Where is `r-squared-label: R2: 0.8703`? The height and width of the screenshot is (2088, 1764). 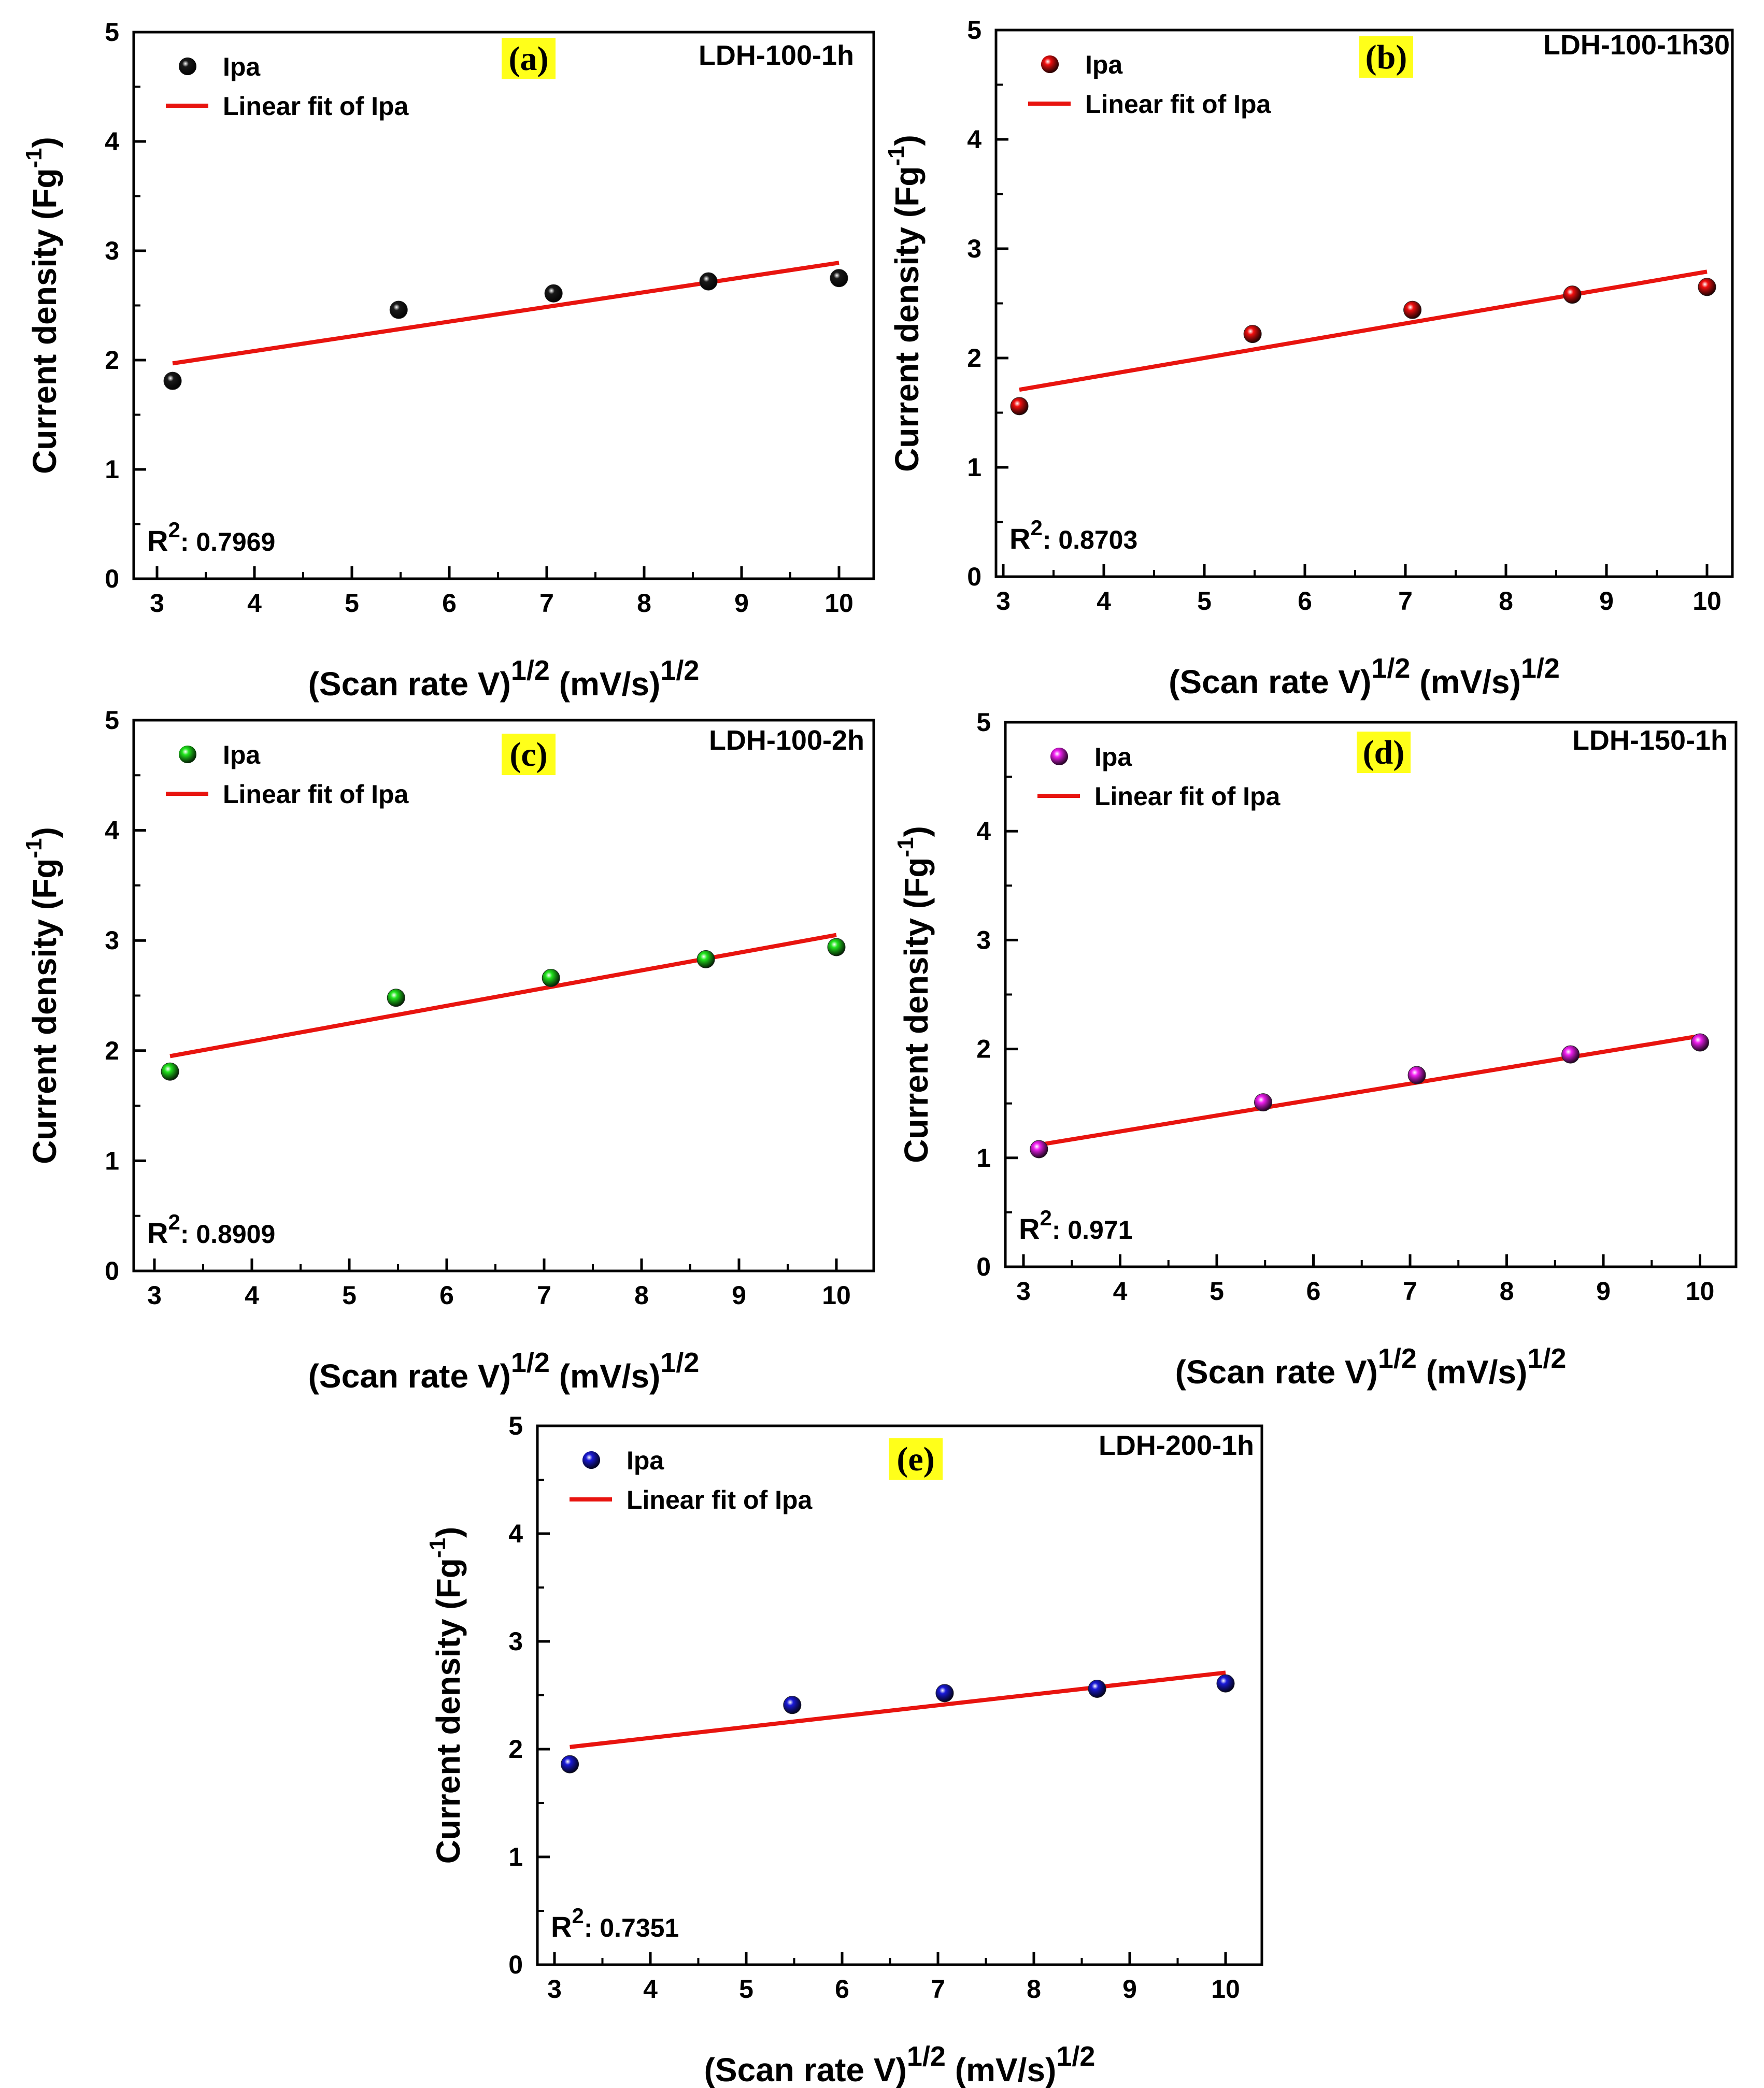 r-squared-label: R2: 0.8703 is located at coordinates (1073, 535).